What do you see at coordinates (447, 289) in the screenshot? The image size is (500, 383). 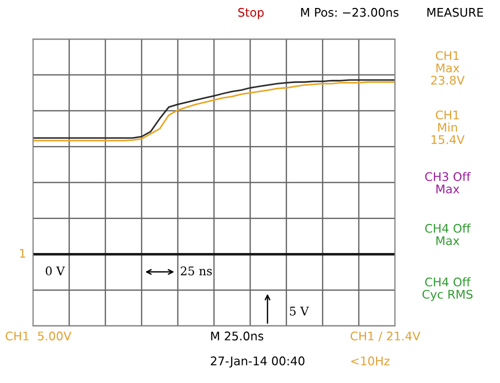 I see `text: CH4 Off Cyc RMS` at bounding box center [447, 289].